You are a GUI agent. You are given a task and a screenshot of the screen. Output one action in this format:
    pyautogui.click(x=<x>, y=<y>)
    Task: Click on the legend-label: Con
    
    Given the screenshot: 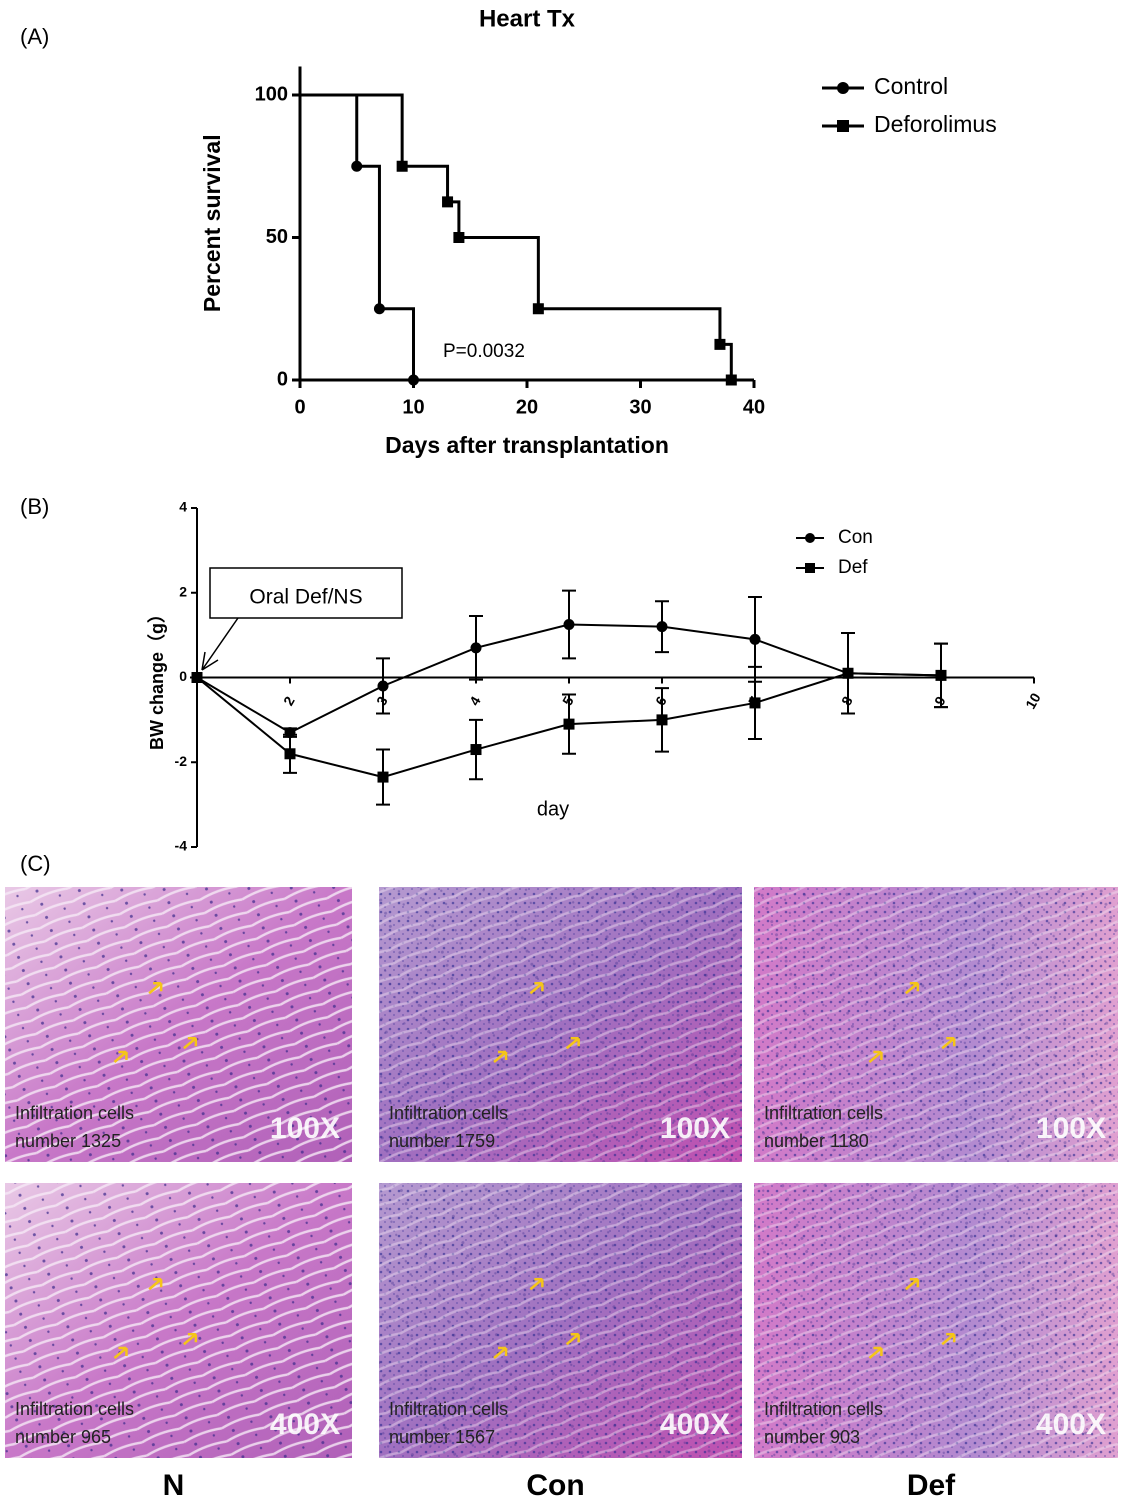 What is the action you would take?
    pyautogui.click(x=855, y=537)
    